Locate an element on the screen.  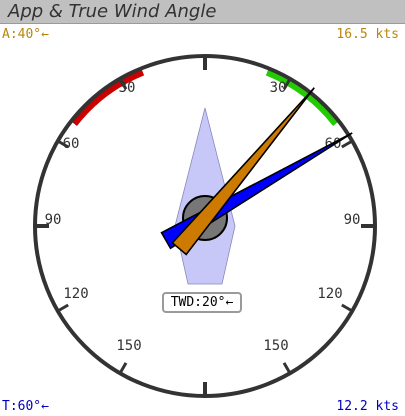
title: App & True Wind Angle is located at coordinates (112, 11).